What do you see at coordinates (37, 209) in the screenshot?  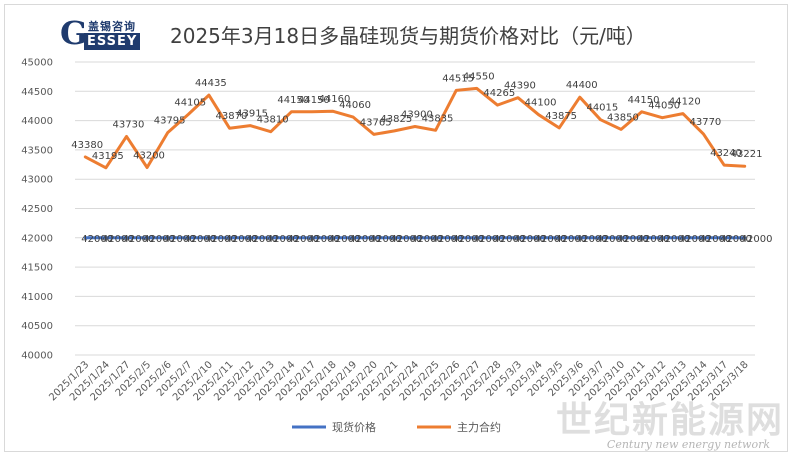 I see `y-tick-label: 42500` at bounding box center [37, 209].